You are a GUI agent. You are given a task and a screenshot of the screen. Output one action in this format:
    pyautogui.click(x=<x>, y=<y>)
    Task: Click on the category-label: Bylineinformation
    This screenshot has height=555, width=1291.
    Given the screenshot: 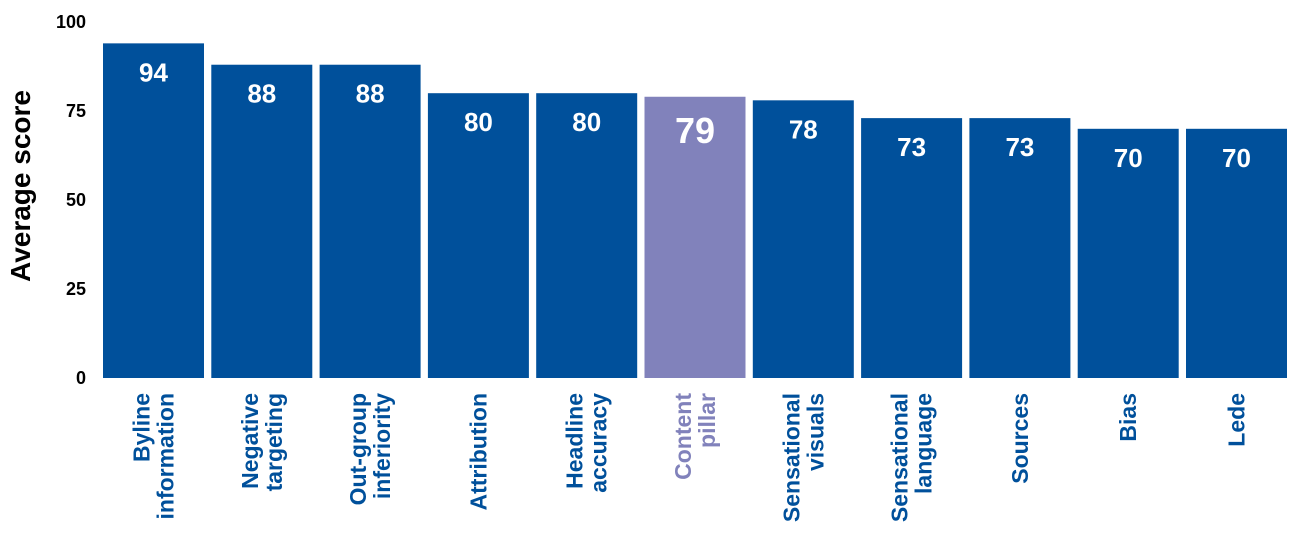 What is the action you would take?
    pyautogui.click(x=154, y=456)
    